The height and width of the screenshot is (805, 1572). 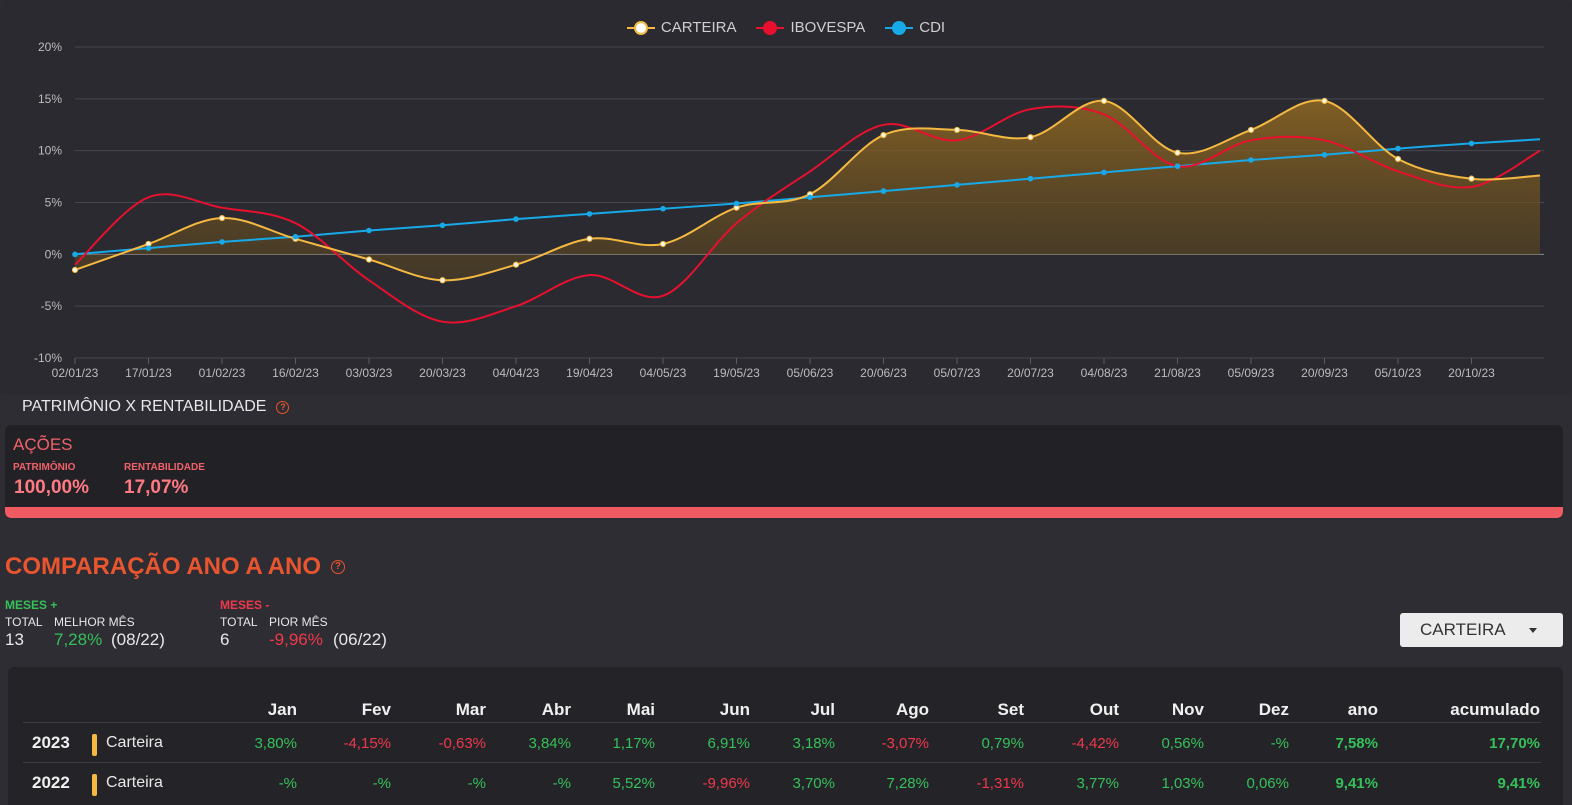 I want to click on section-title: PATRIMÔNIO X RENTABILIDADE ?, so click(x=156, y=407).